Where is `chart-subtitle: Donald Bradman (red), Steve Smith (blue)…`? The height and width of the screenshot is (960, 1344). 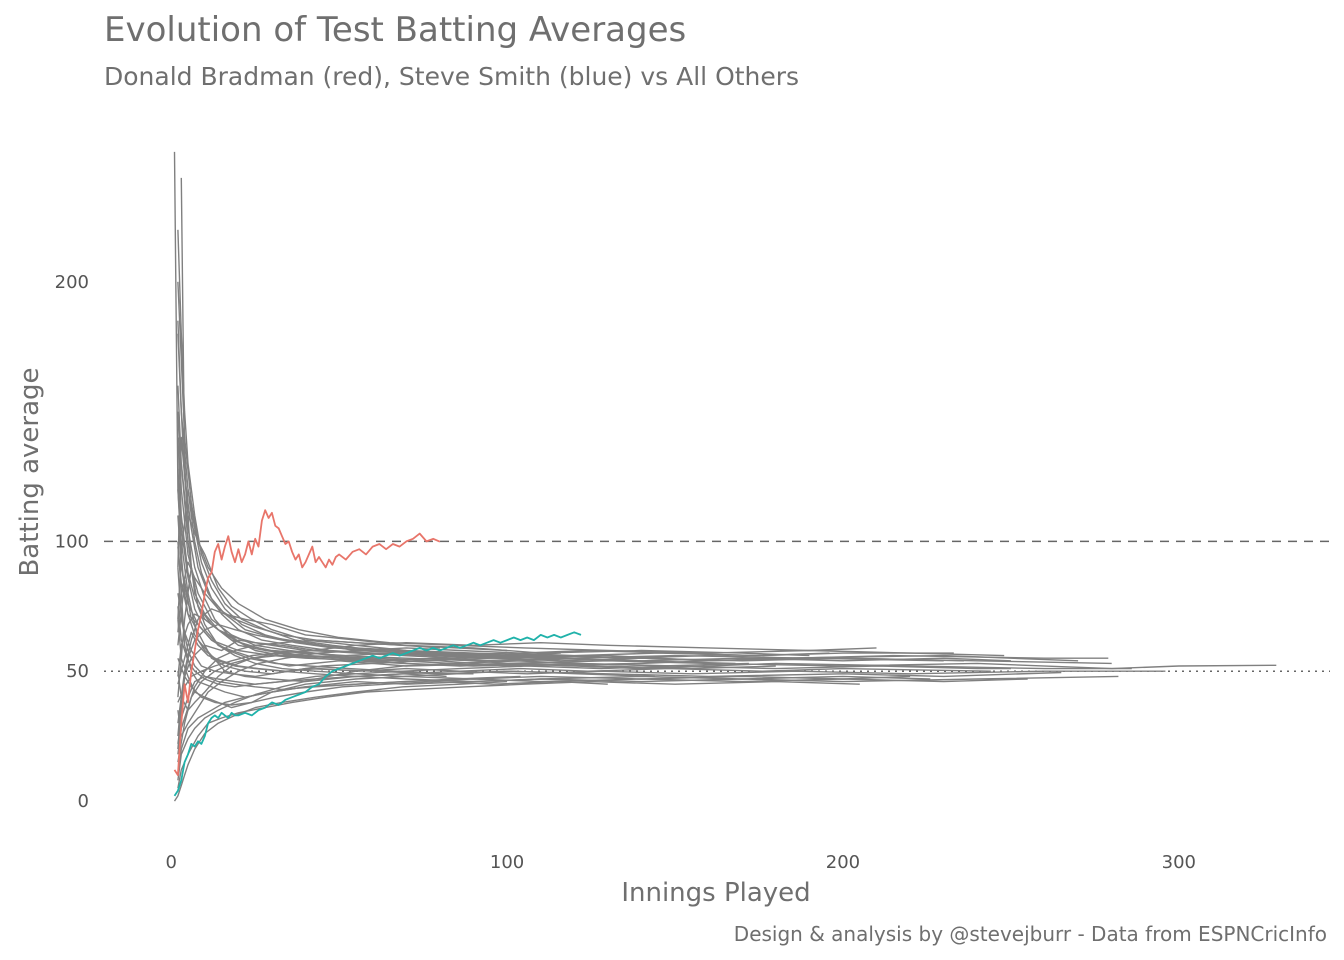
chart-subtitle: Donald Bradman (red), Steve Smith (blue)… is located at coordinates (451, 76).